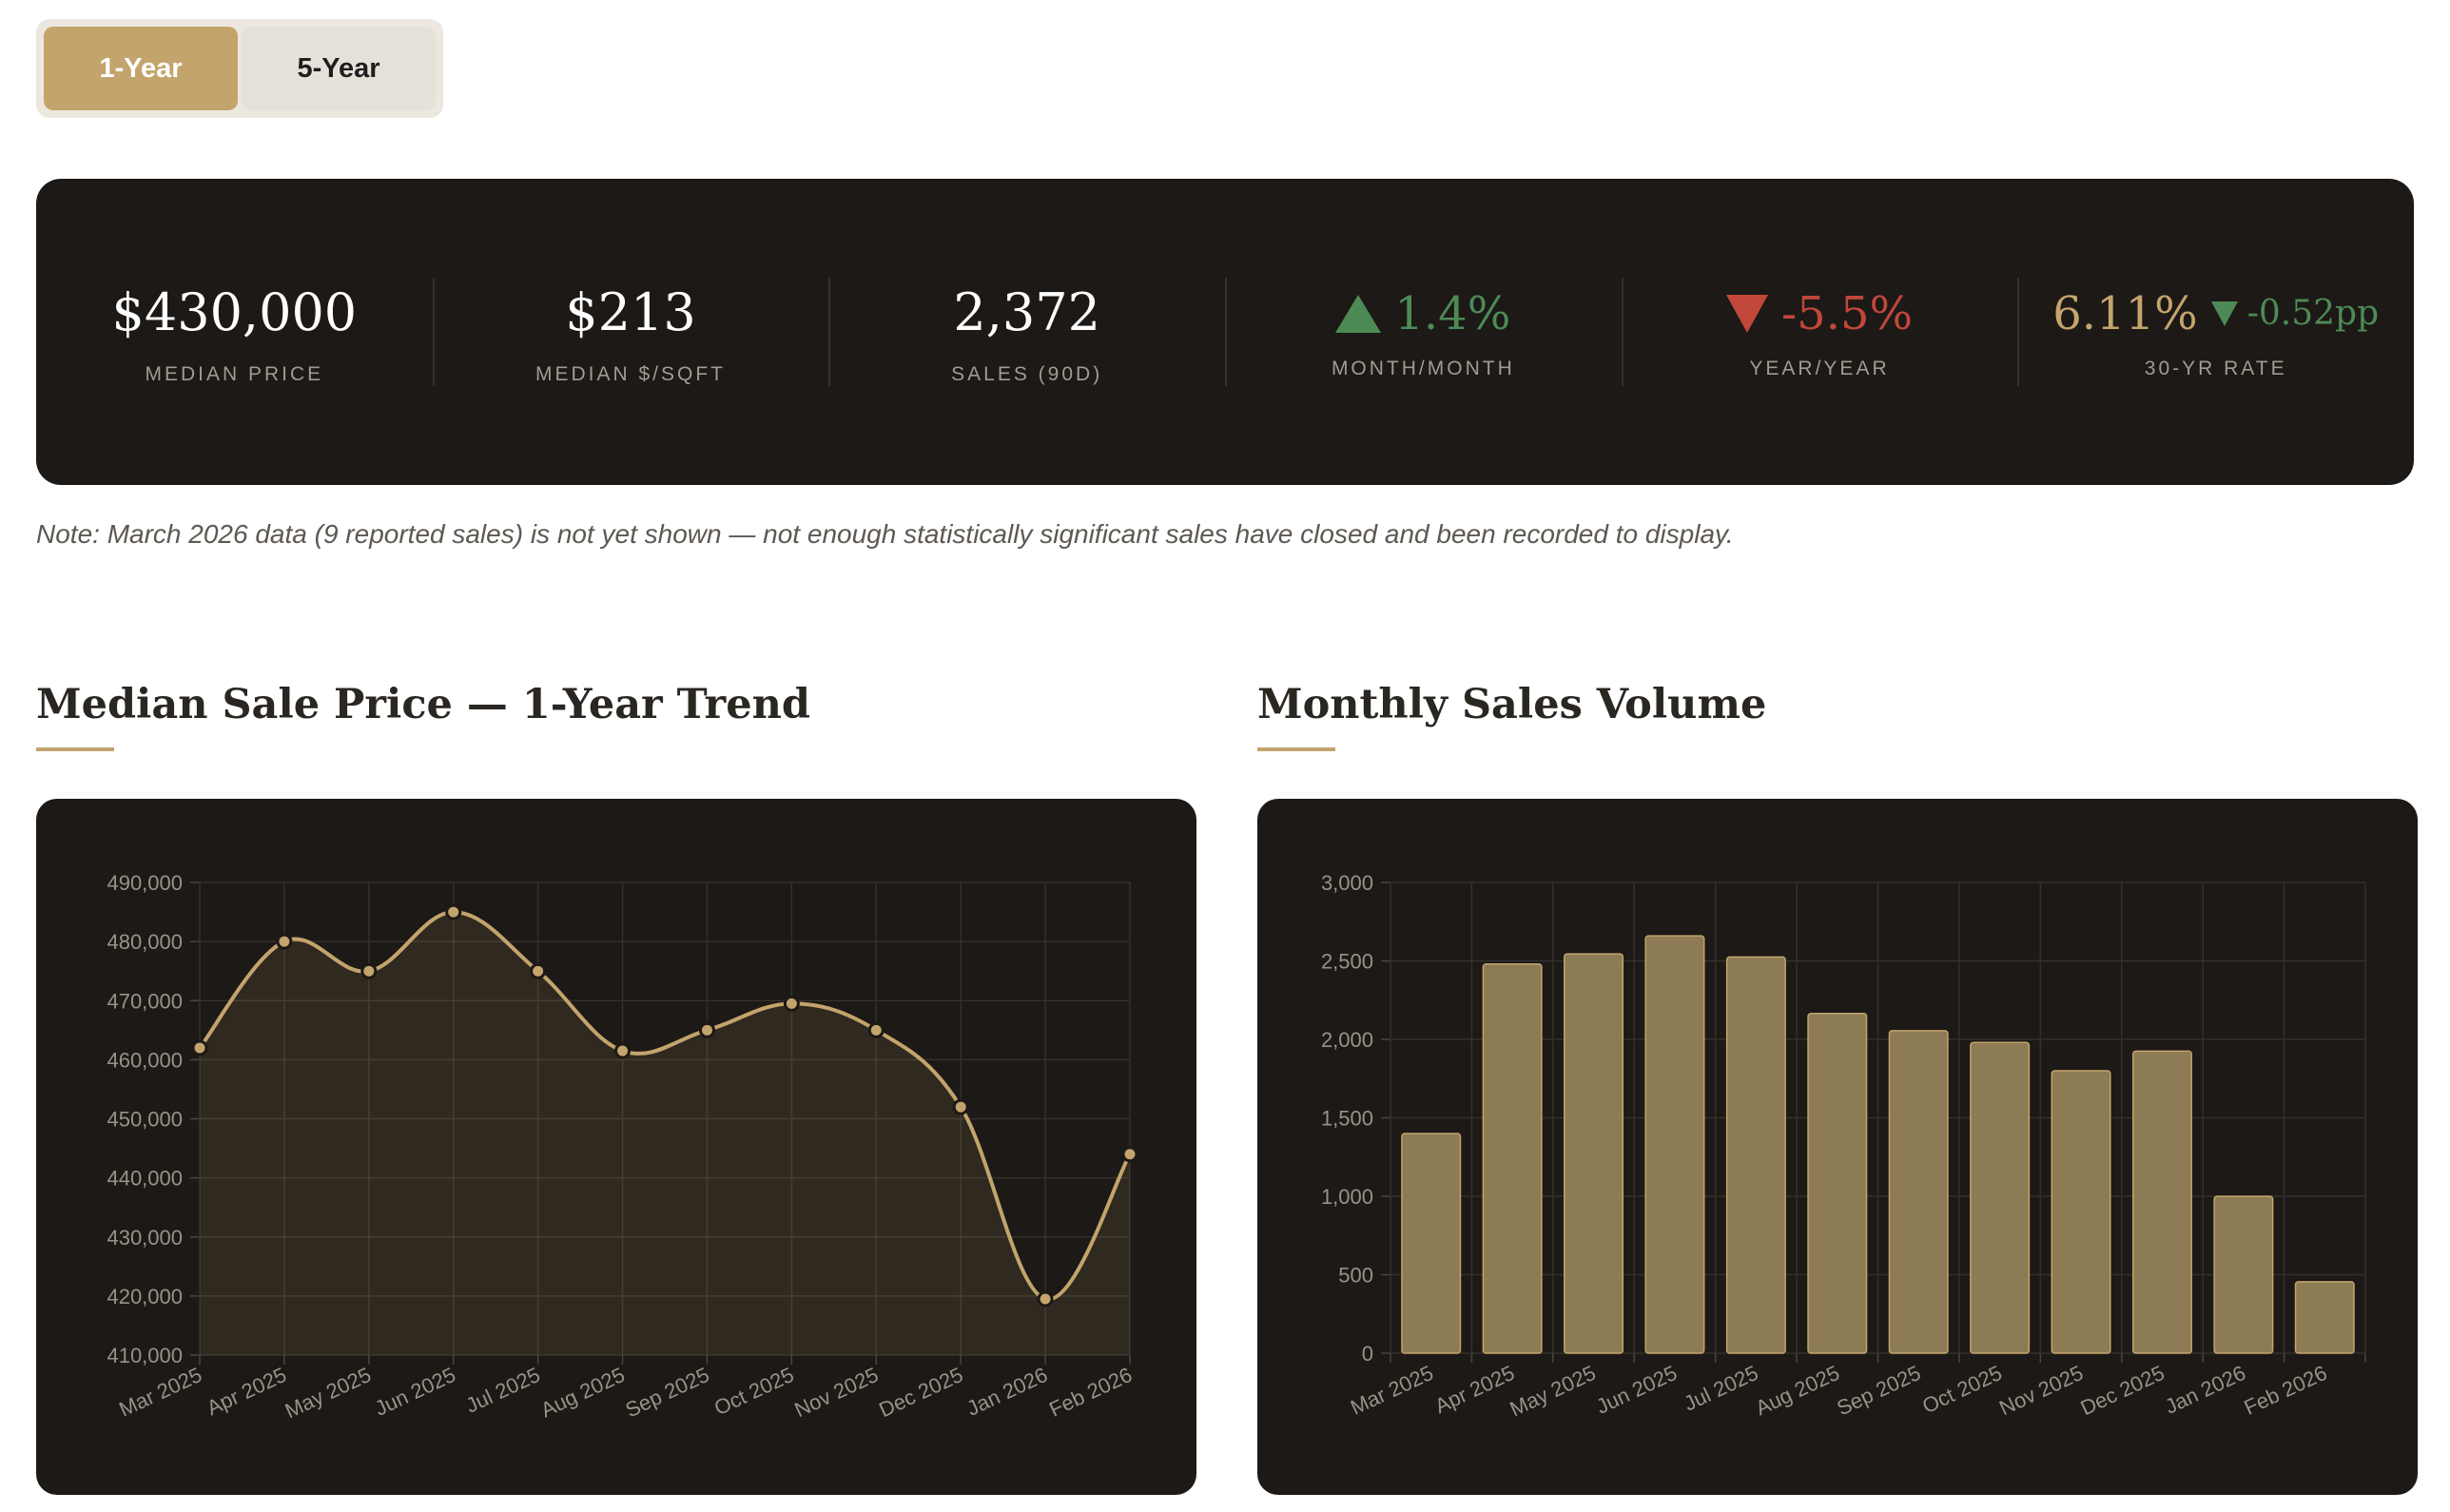 The width and height of the screenshot is (2450, 1512). Describe the element at coordinates (145, 1356) in the screenshot. I see `y-tick-label: 410,000` at that location.